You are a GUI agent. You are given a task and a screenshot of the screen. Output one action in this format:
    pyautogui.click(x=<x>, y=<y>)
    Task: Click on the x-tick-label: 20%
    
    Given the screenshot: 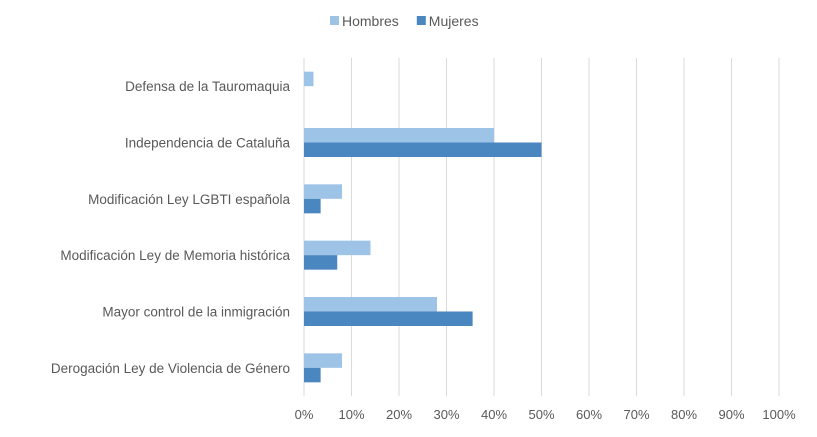 What is the action you would take?
    pyautogui.click(x=399, y=414)
    